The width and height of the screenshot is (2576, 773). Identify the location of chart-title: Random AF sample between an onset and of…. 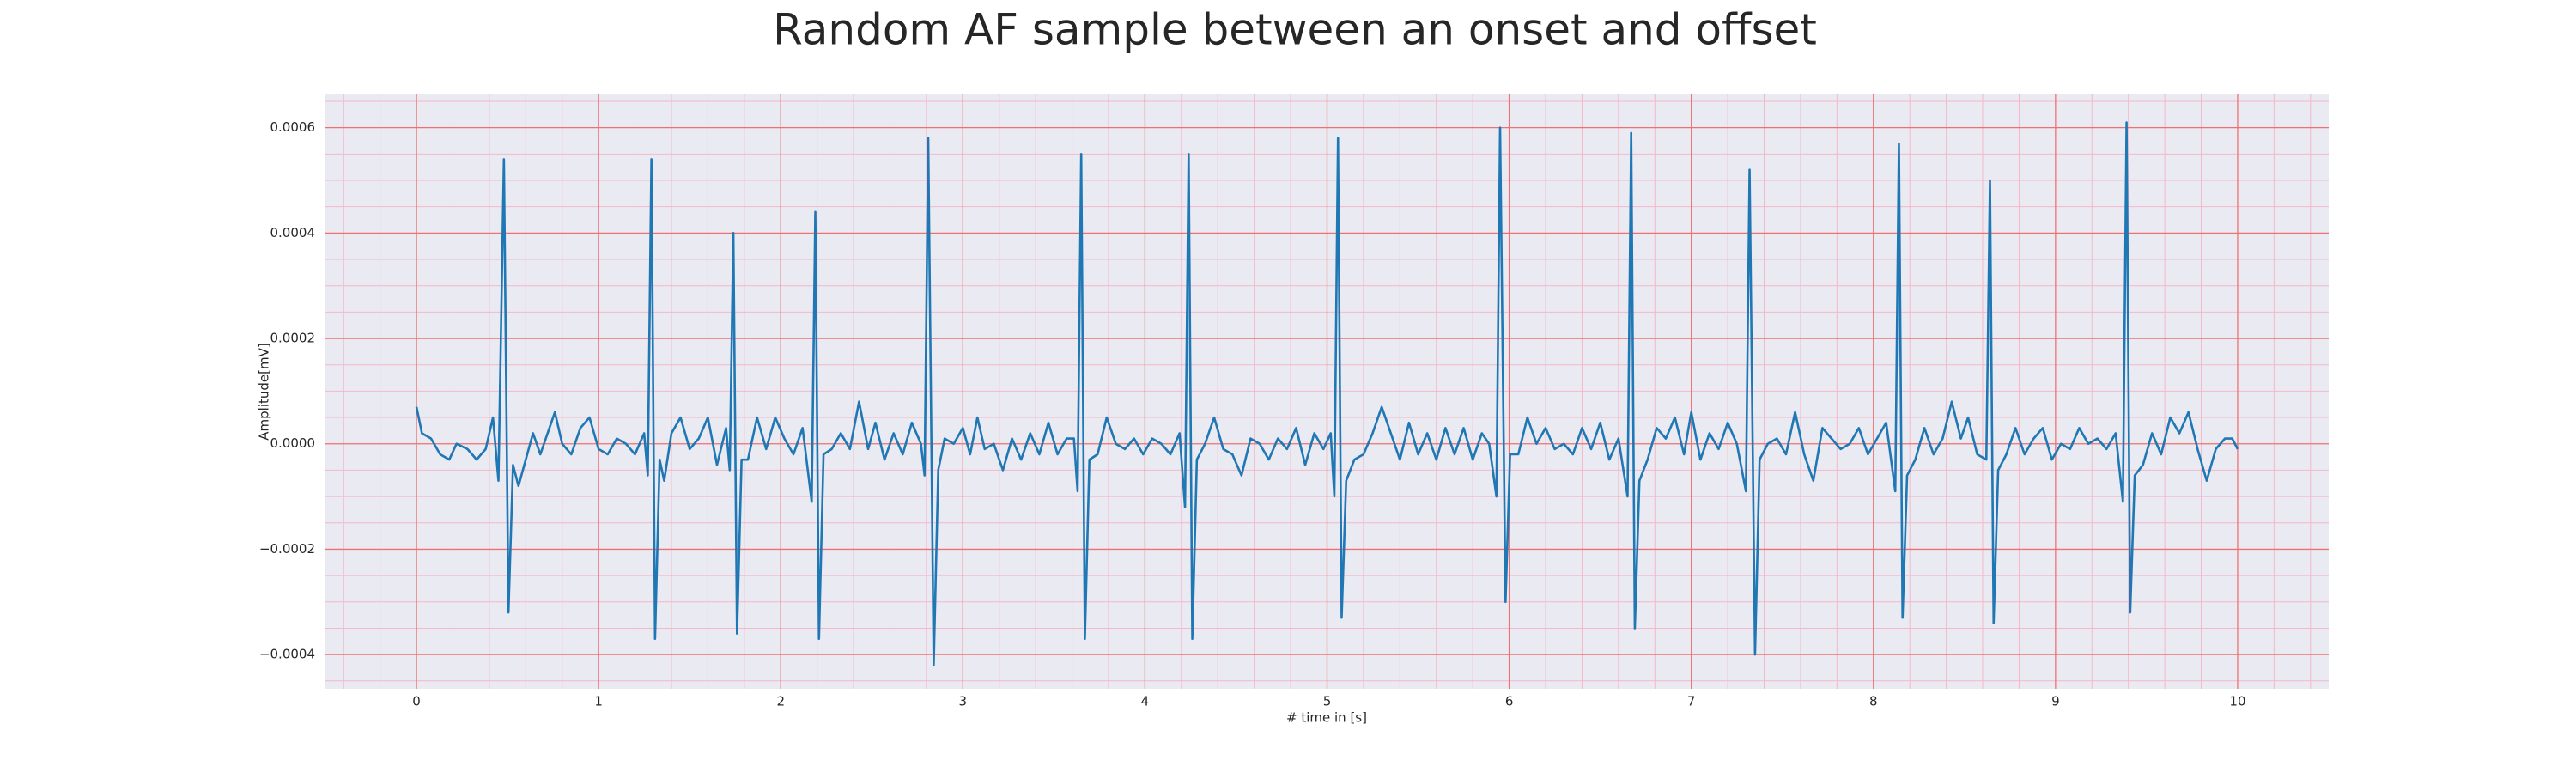
(1295, 30).